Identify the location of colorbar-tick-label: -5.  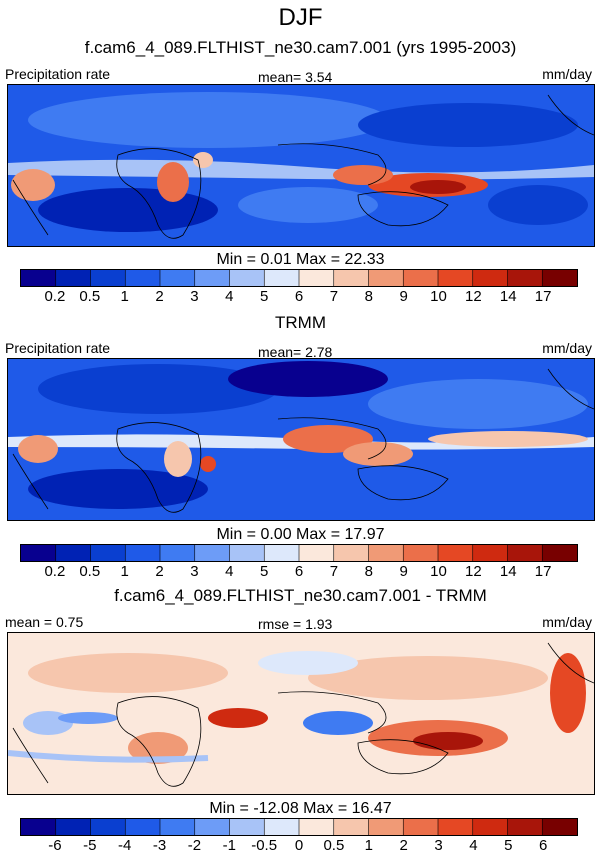
(90, 845).